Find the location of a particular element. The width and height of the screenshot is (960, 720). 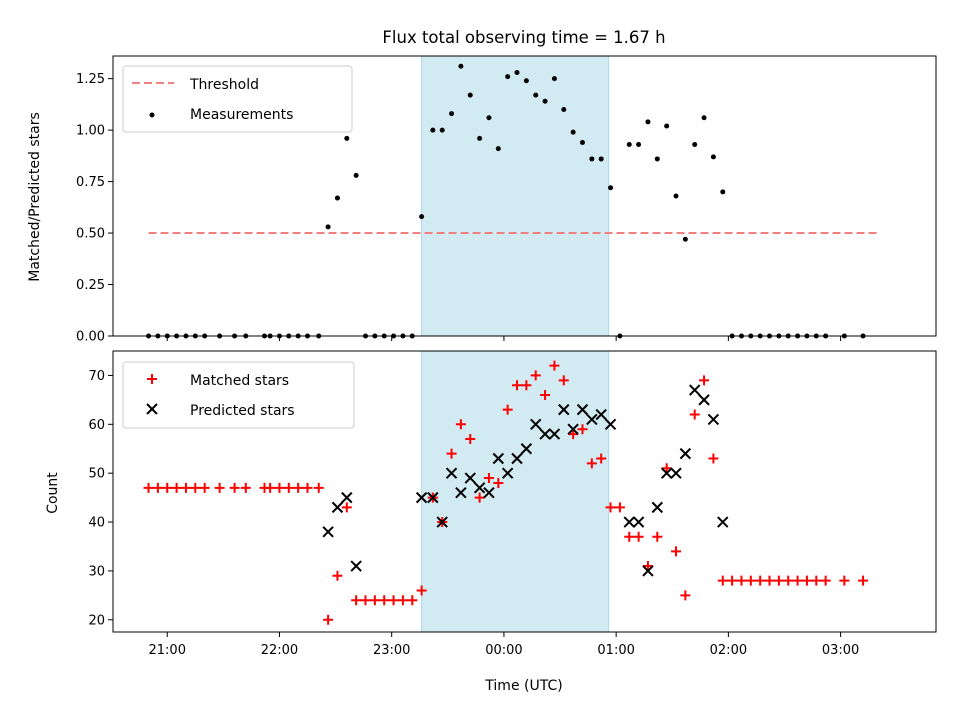

y-axis-label: Count is located at coordinates (53, 493).